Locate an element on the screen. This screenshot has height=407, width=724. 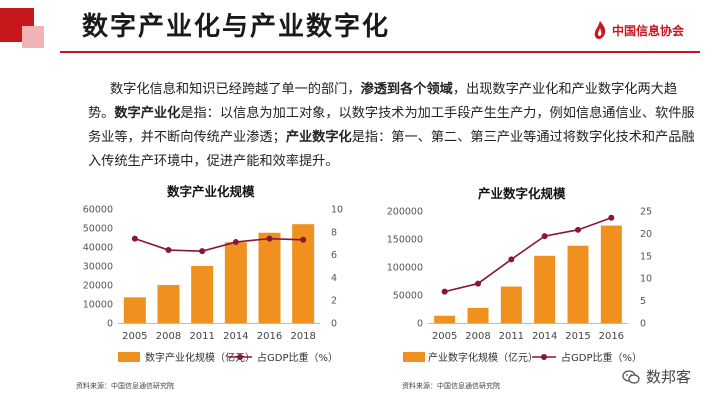
intro-text-1: 数字化信息和知识已经跨越了单一的部门， is located at coordinates (235, 89).